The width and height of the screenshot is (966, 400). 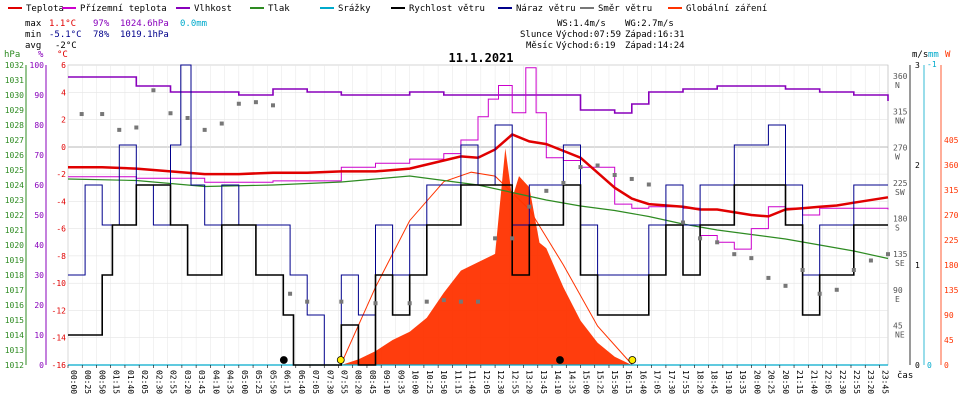 What do you see at coordinates (949, 315) in the screenshot?
I see `radiation-tick: 90` at bounding box center [949, 315].